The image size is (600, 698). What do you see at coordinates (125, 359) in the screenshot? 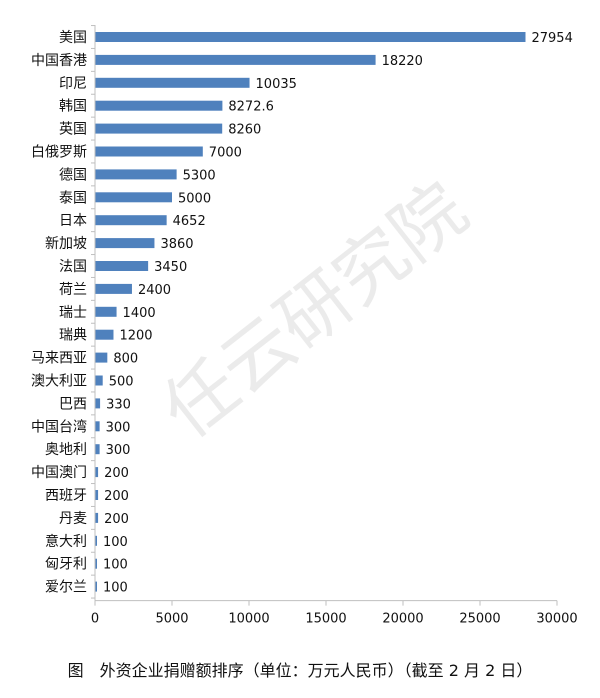
I see `data-label: 800` at bounding box center [125, 359].